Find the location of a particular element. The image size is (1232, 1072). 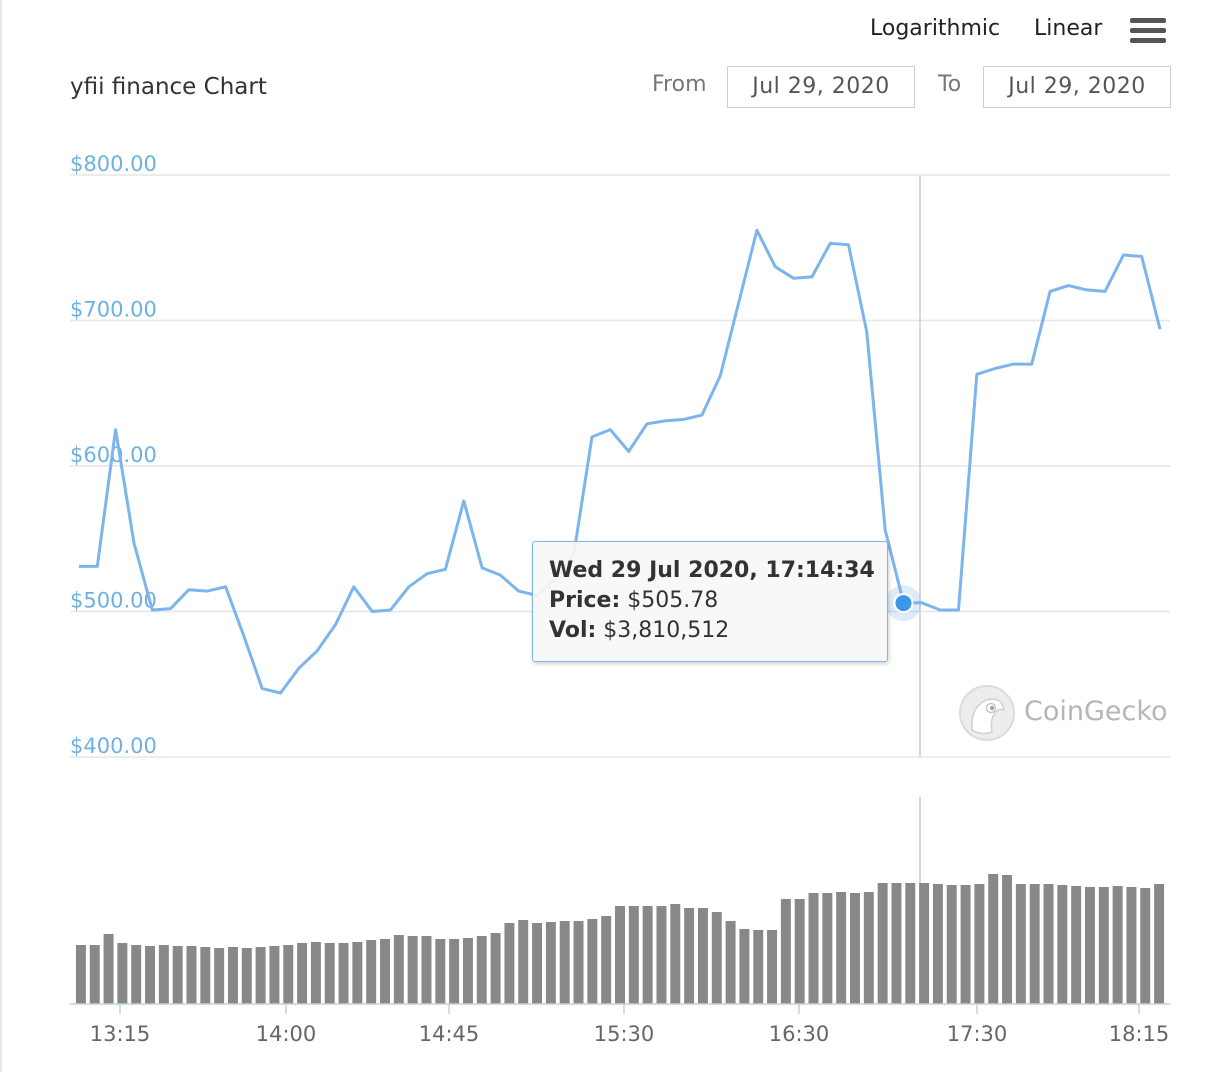

logarithmic-button: Logarithmic is located at coordinates (935, 28).